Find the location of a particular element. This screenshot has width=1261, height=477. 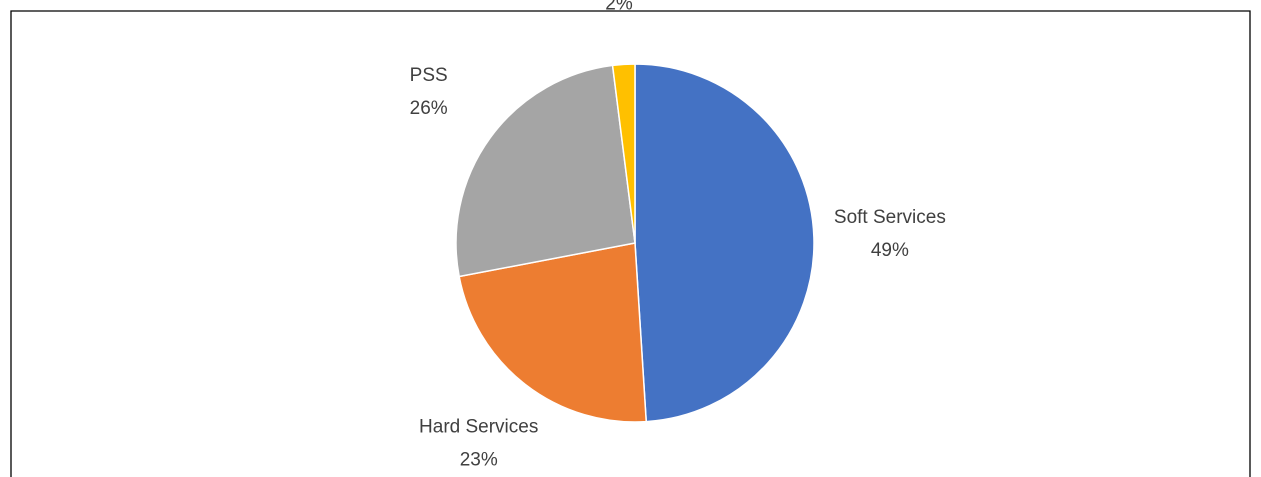

slice-value-label: 26% is located at coordinates (429, 108).